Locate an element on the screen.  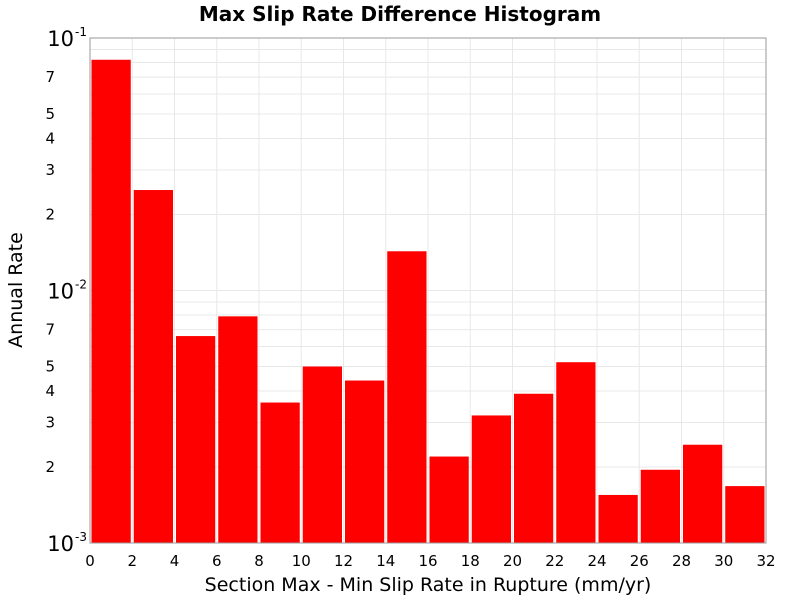
x-tick-label: 26 is located at coordinates (639, 561).